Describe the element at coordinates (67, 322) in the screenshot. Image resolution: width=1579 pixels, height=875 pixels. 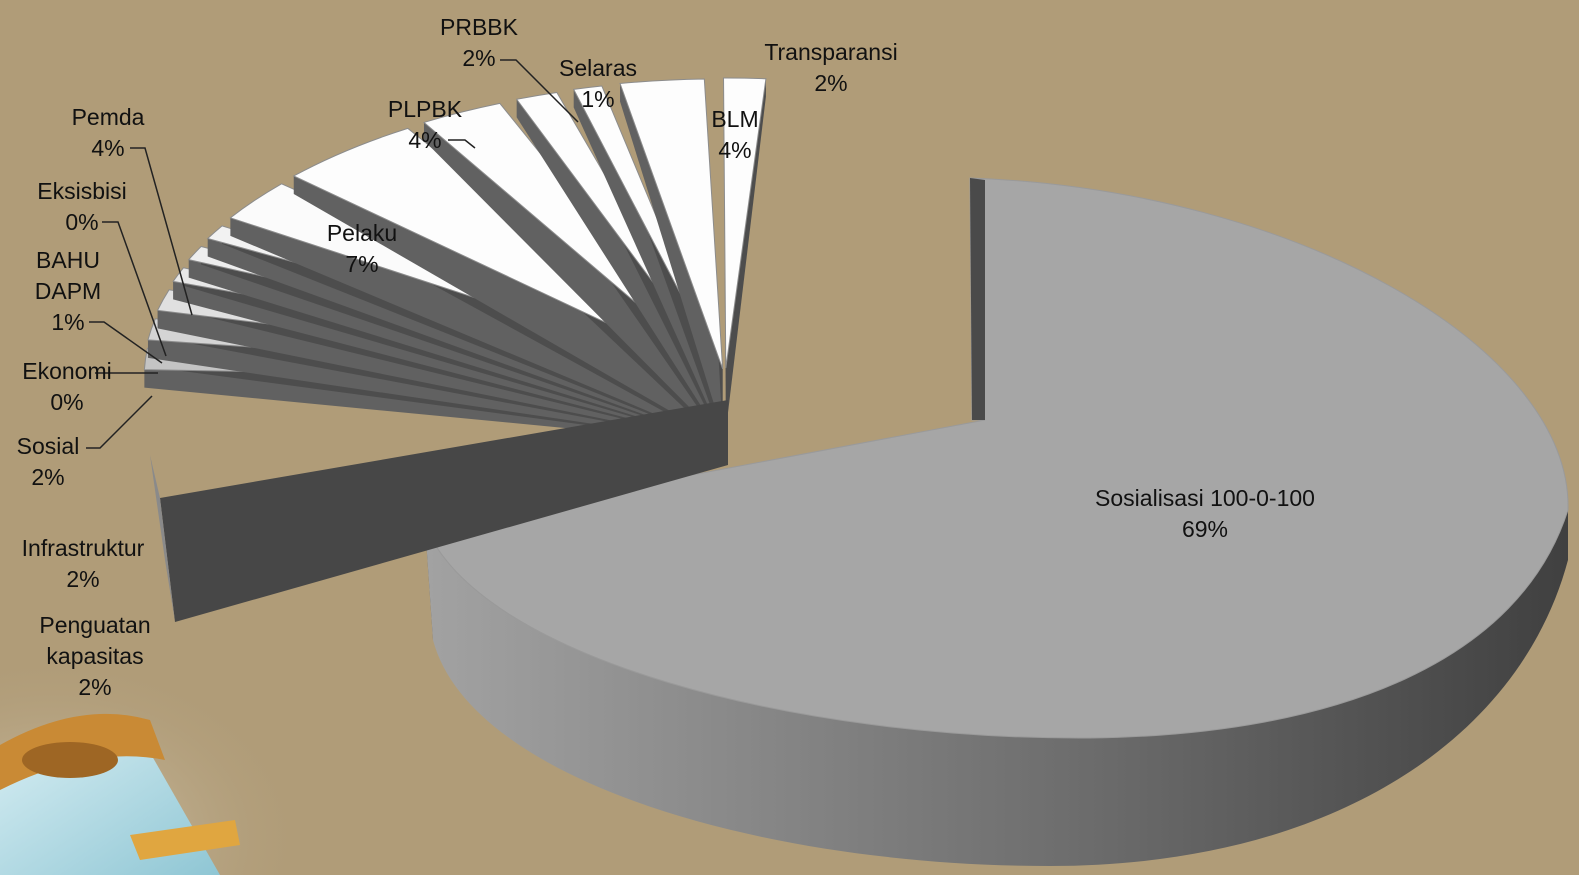
I see `slice-percent-bahu-dapm: 1%` at that location.